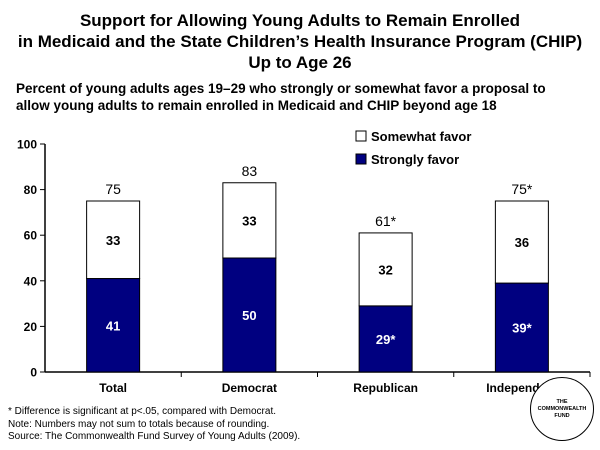 This screenshot has height=450, width=600. What do you see at coordinates (385, 388) in the screenshot?
I see `x-category-label: Republican` at bounding box center [385, 388].